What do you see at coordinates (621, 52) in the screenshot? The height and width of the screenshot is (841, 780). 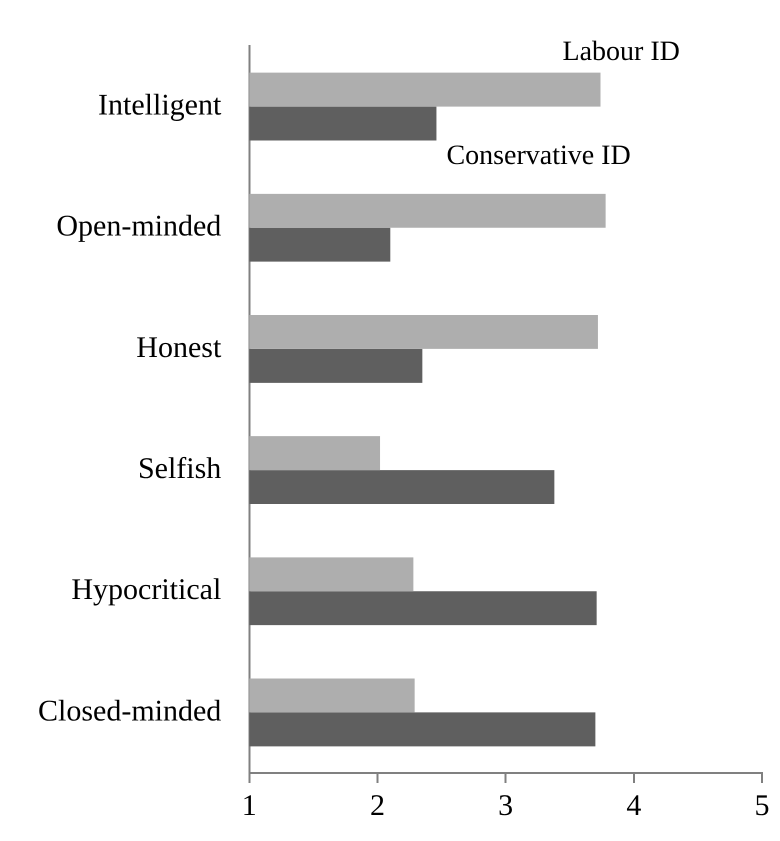 I see `series-label: Labour ID` at bounding box center [621, 52].